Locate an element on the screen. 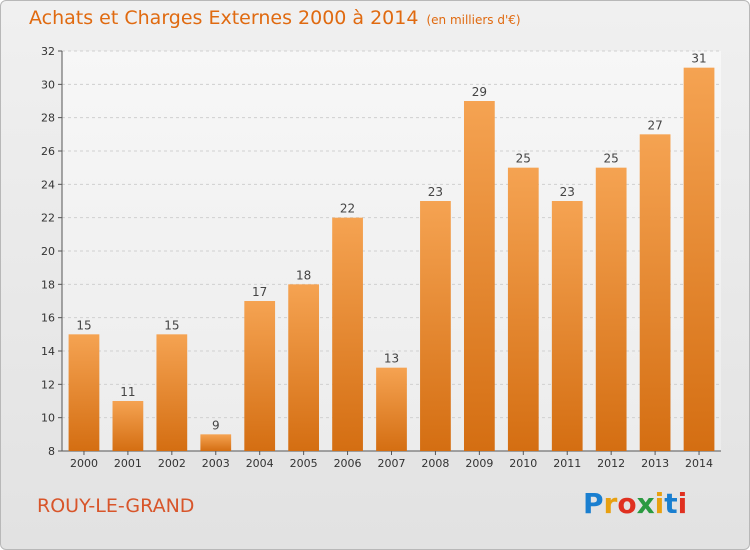  bar-2010 is located at coordinates (523, 309).